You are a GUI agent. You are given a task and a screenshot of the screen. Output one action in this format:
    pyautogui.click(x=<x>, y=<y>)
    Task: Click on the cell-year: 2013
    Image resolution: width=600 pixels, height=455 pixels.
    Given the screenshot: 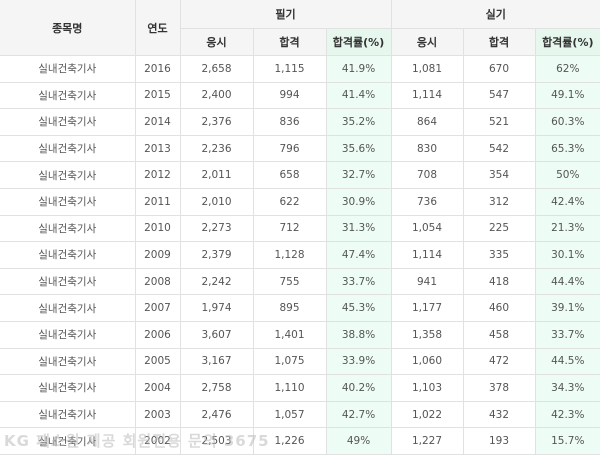 What is the action you would take?
    pyautogui.click(x=158, y=149)
    